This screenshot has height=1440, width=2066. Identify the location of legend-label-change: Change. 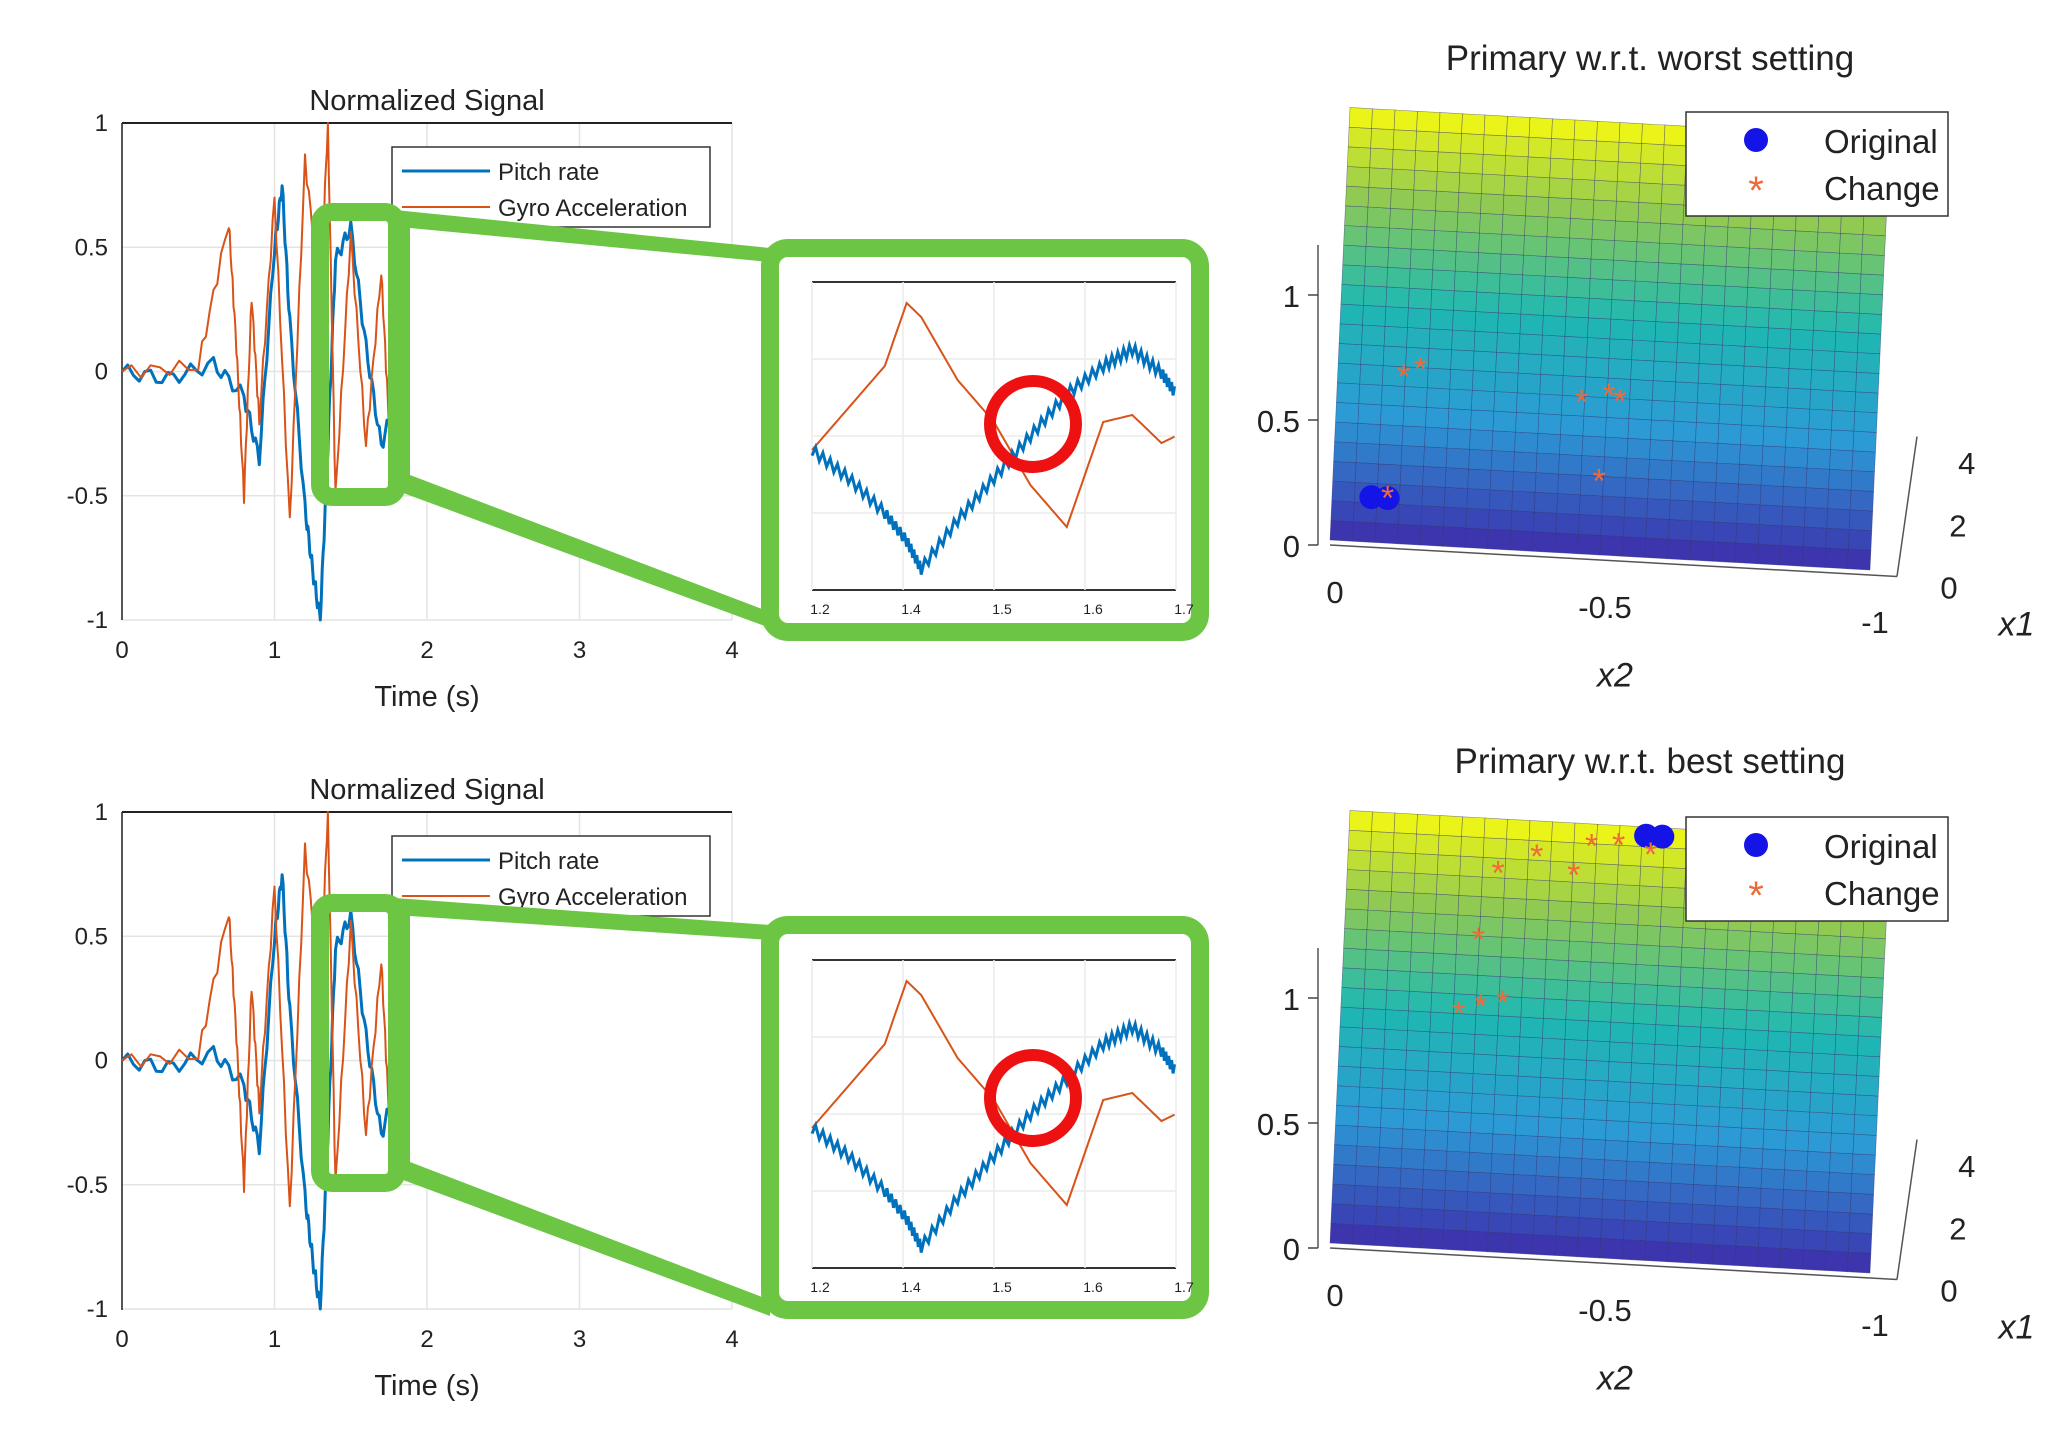
(1882, 893).